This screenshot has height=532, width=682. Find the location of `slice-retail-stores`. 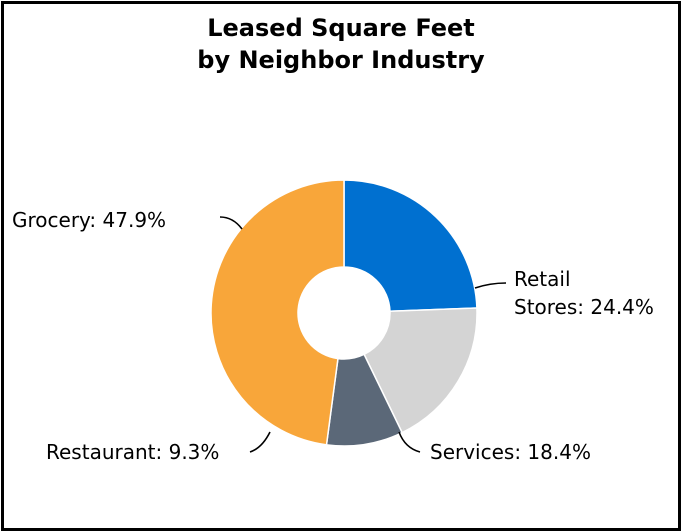

slice-retail-stores is located at coordinates (410, 246).